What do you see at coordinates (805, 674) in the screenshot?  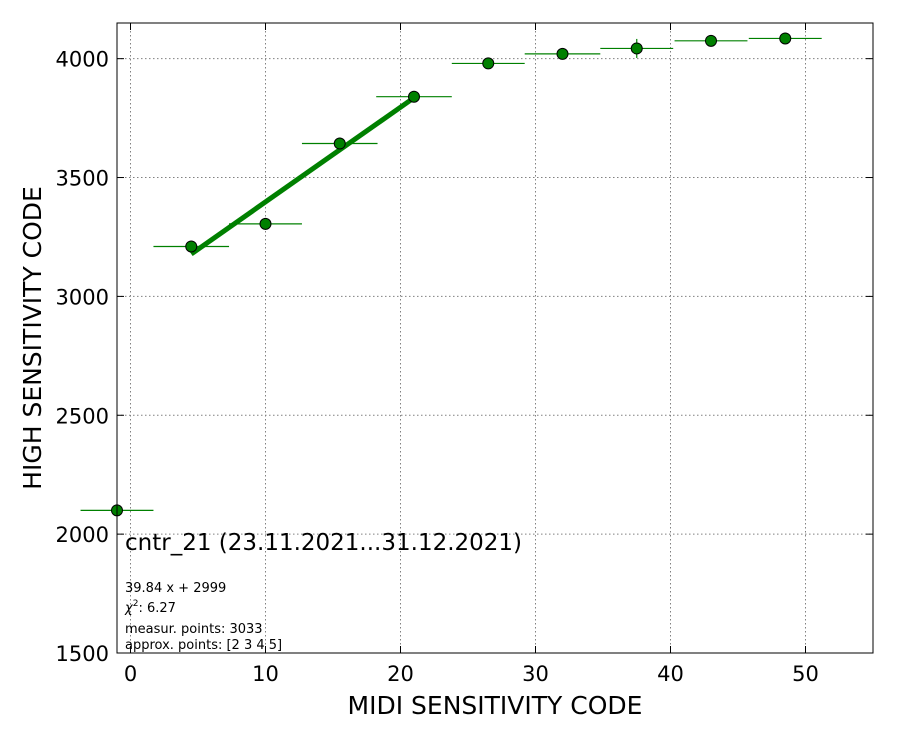 I see `x-tick-label: 50` at bounding box center [805, 674].